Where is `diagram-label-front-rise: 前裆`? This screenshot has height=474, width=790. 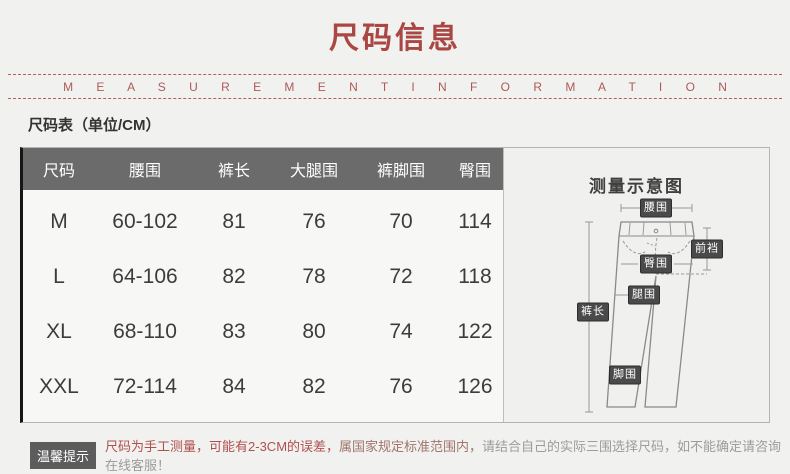
diagram-label-front-rise: 前裆 is located at coordinates (707, 249).